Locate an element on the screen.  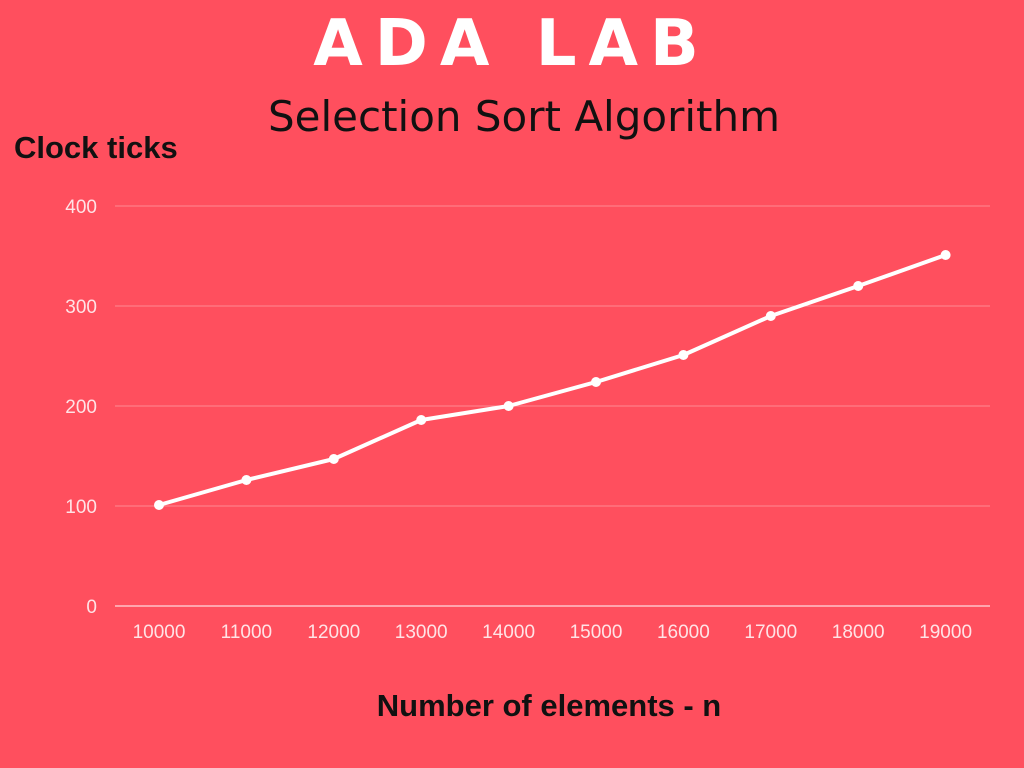
x-tick-label: 14000 is located at coordinates (508, 632).